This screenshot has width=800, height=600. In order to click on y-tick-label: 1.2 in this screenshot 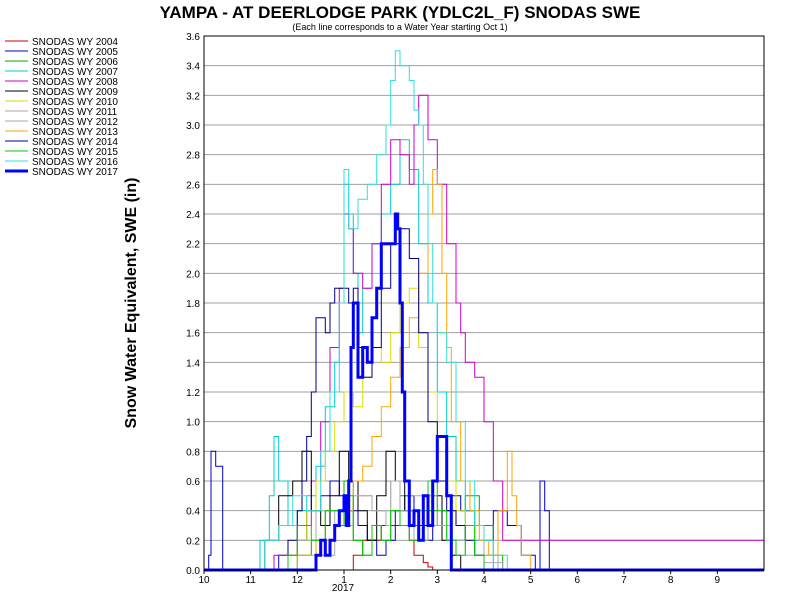, I will do `click(193, 393)`.